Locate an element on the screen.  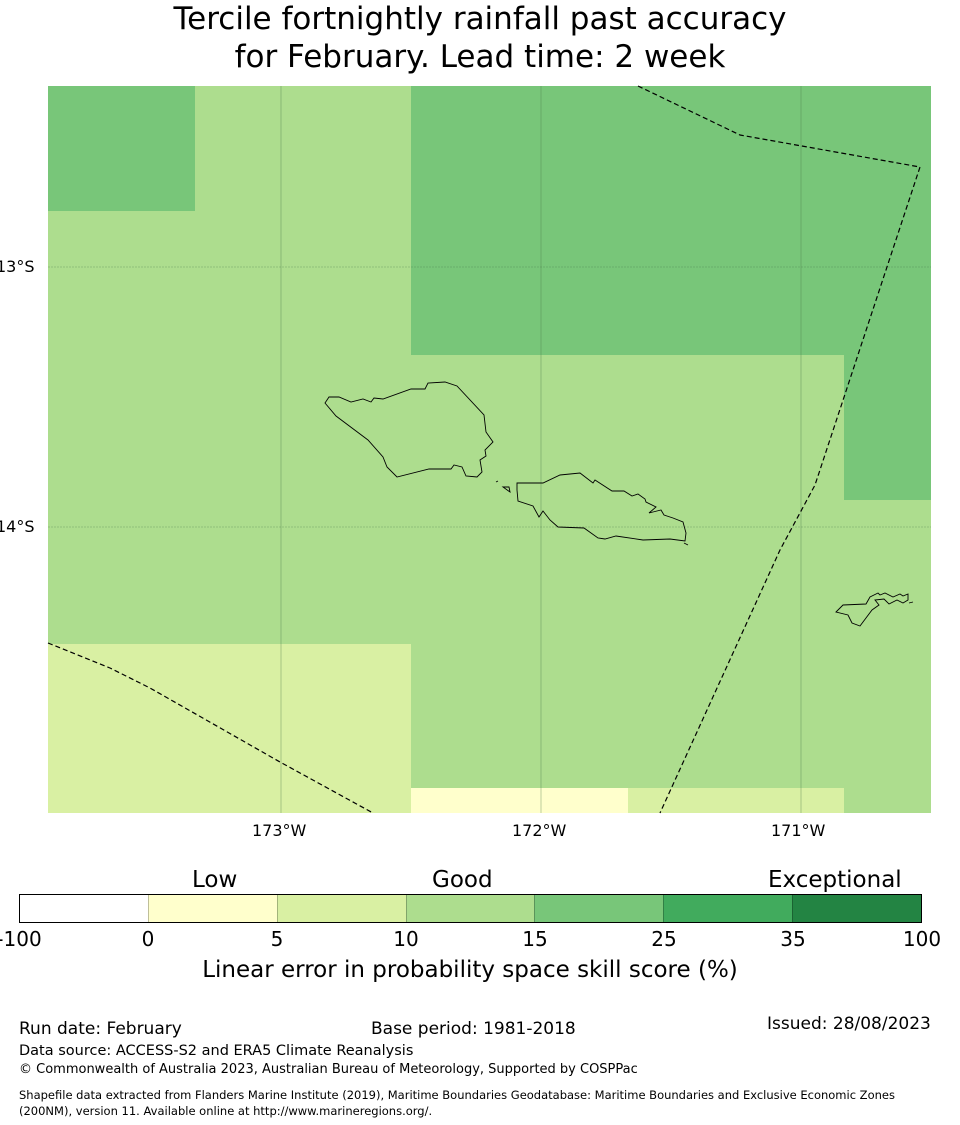
lat-label-13s: 13°S is located at coordinates (17, 266).